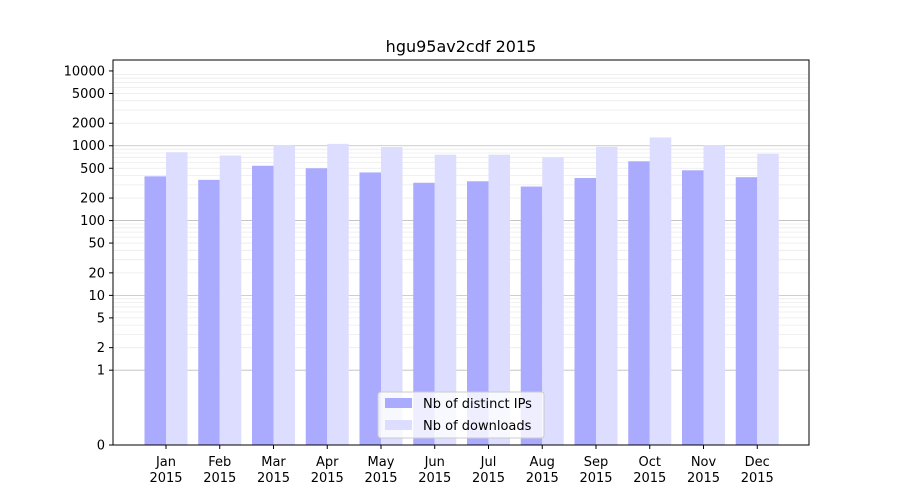  Describe the element at coordinates (96, 273) in the screenshot. I see `y-tick-label: 20` at that location.